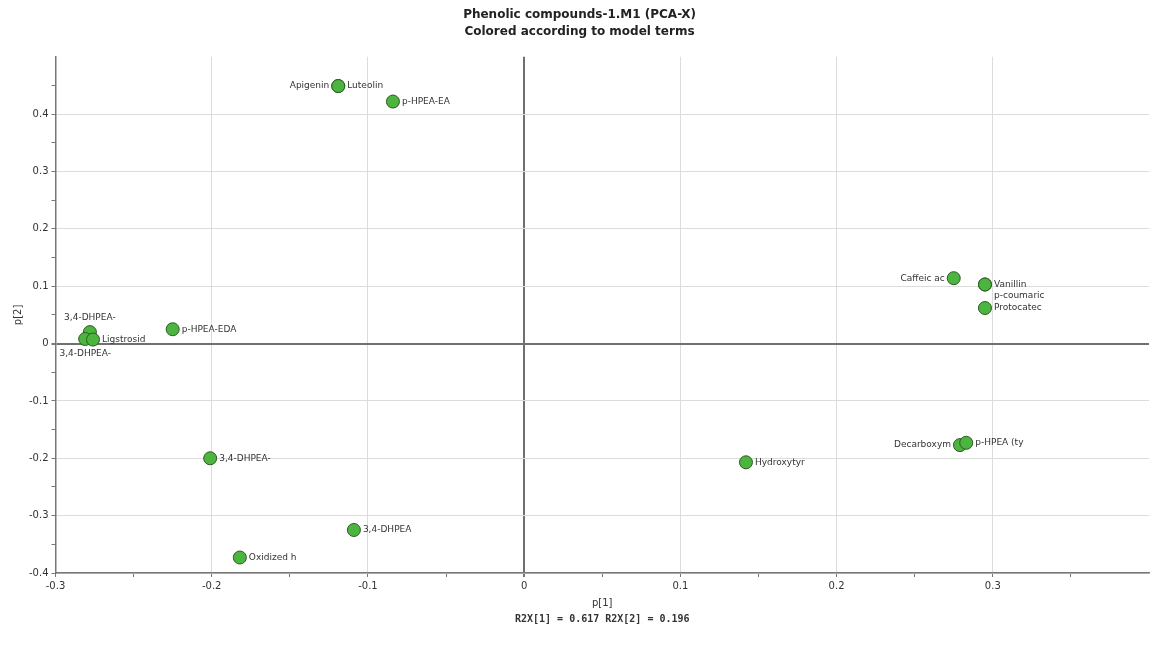 Image resolution: width=1159 pixels, height=647 pixels. What do you see at coordinates (680, 585) in the screenshot?
I see `x-tick-label: 0.1` at bounding box center [680, 585].